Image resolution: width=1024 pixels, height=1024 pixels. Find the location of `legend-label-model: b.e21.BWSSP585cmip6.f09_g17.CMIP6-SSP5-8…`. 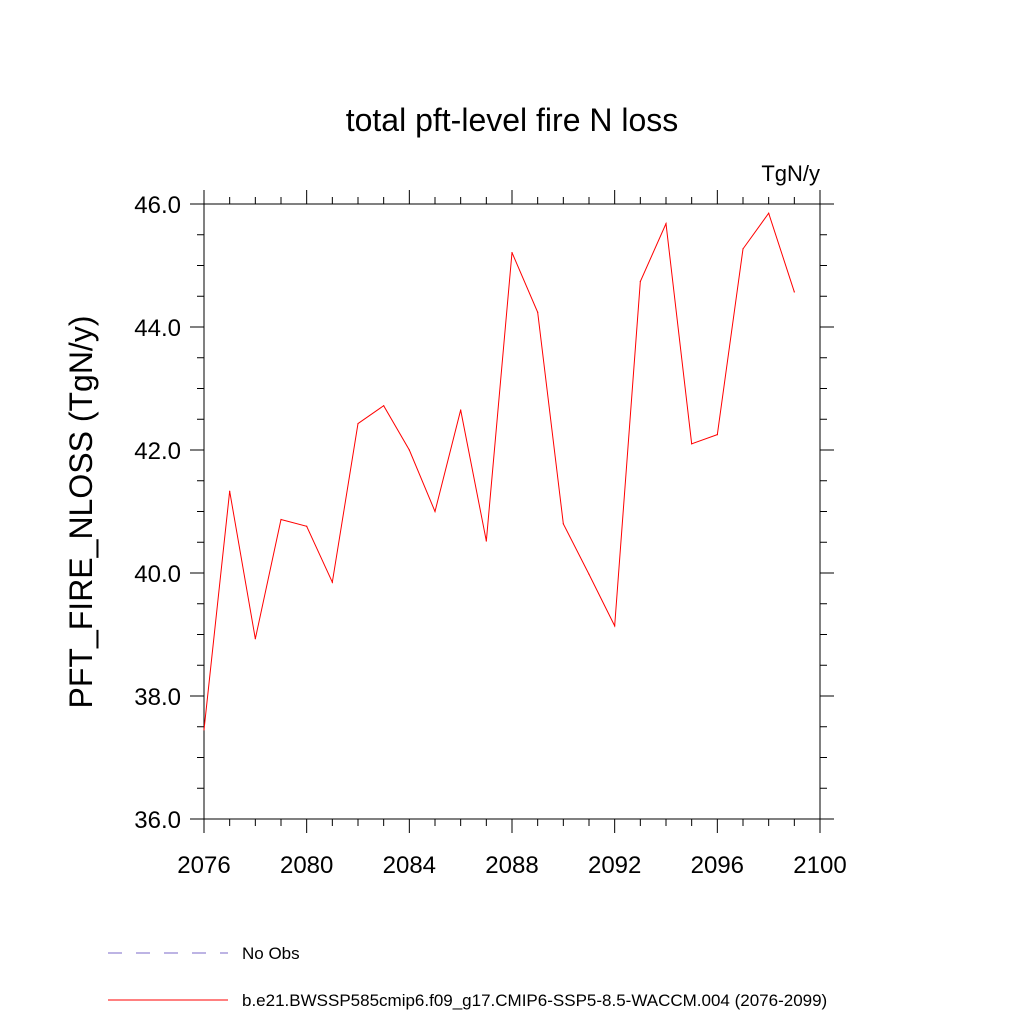

legend-label-model: b.e21.BWSSP585cmip6.f09_g17.CMIP6-SSP5-8… is located at coordinates (534, 1000).